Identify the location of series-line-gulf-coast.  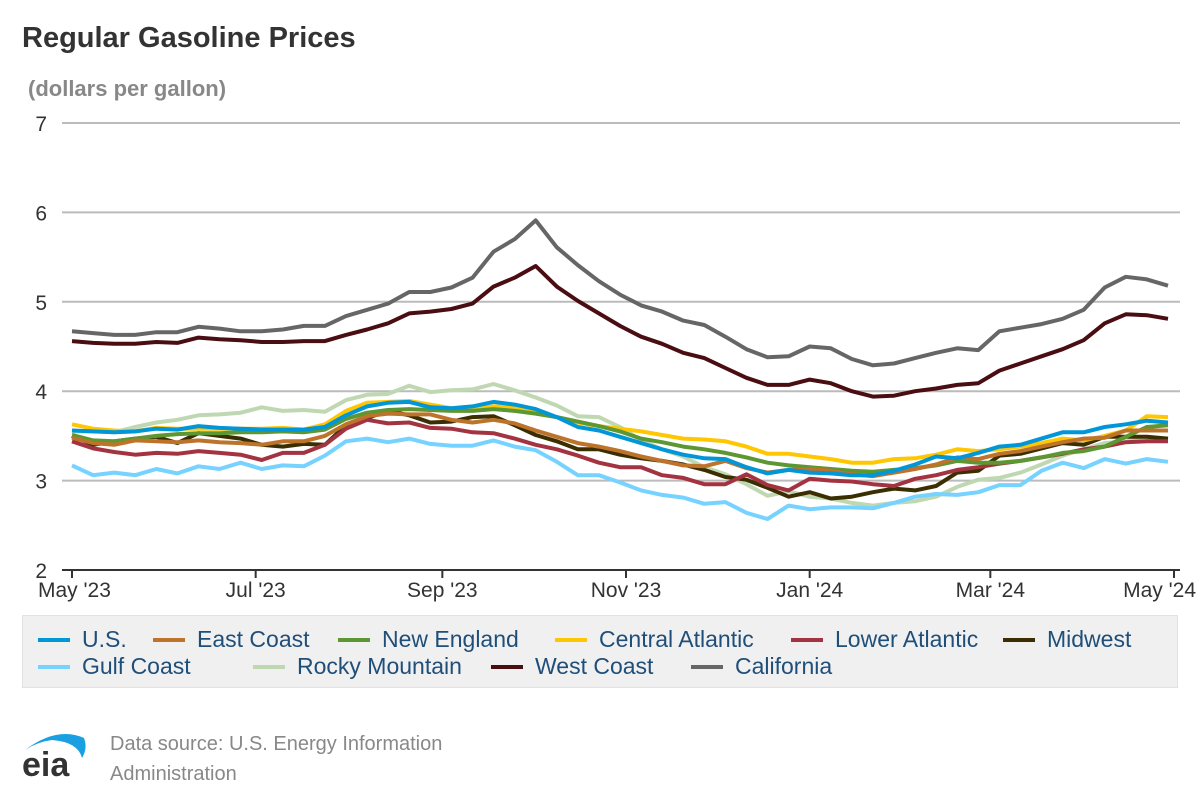
(620, 478).